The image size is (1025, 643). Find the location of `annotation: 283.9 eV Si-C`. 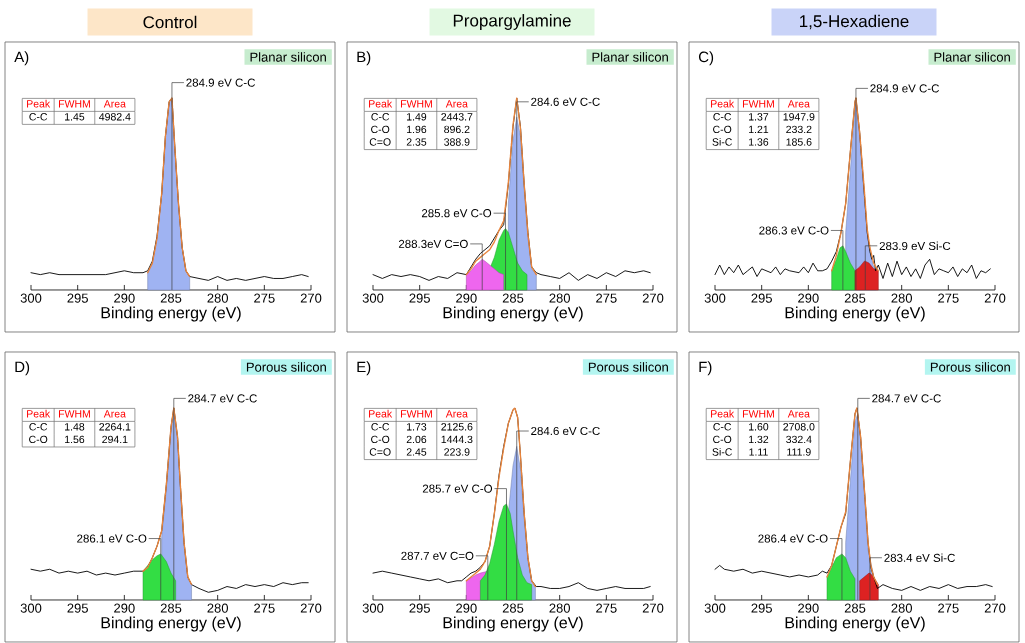

annotation: 283.9 eV Si-C is located at coordinates (915, 246).